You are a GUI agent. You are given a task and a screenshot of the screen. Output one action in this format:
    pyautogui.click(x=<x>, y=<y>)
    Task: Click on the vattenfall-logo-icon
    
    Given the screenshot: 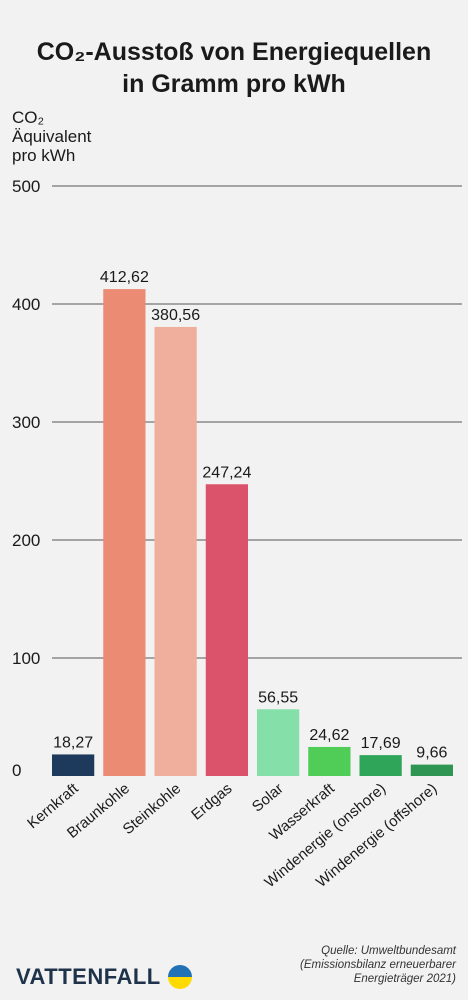 What is the action you would take?
    pyautogui.click(x=179, y=977)
    